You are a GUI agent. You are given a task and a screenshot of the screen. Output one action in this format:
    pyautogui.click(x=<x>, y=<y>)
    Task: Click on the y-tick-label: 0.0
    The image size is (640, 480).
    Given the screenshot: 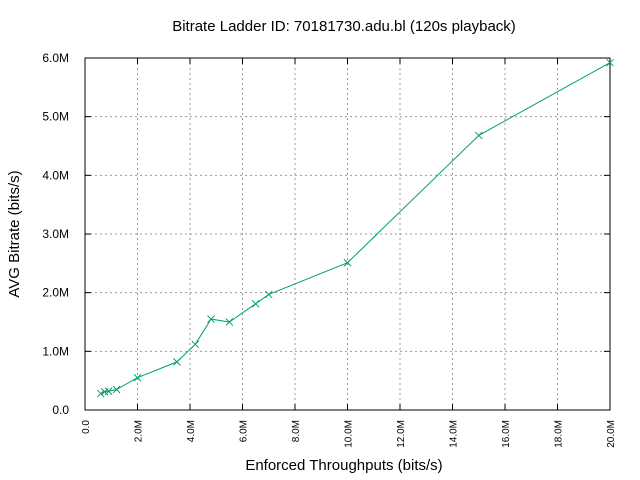 What is the action you would take?
    pyautogui.click(x=60, y=410)
    